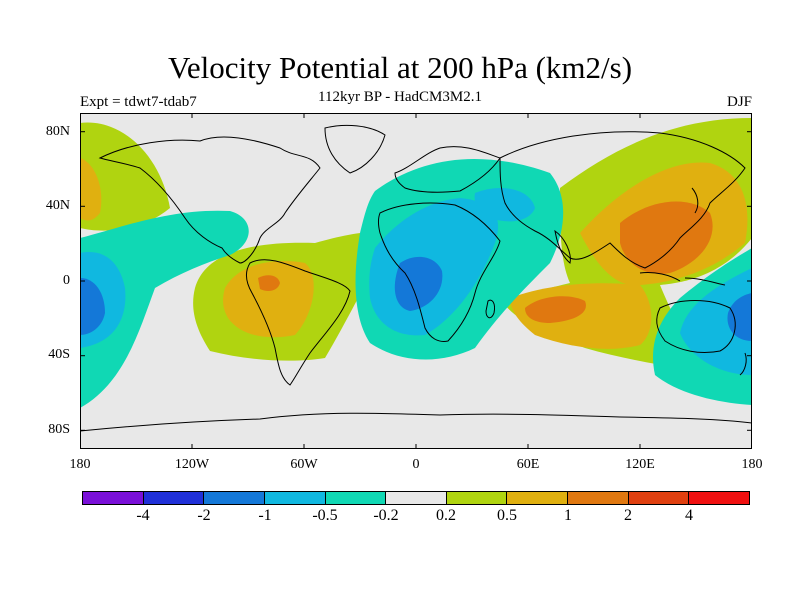 This screenshot has height=600, width=800. What do you see at coordinates (66, 280) in the screenshot?
I see `lat-tick-0: 0` at bounding box center [66, 280].